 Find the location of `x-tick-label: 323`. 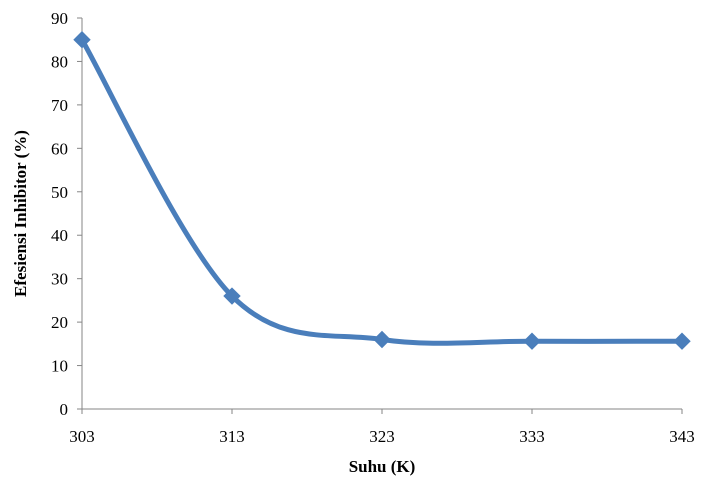

x-tick-label: 323 is located at coordinates (382, 436).